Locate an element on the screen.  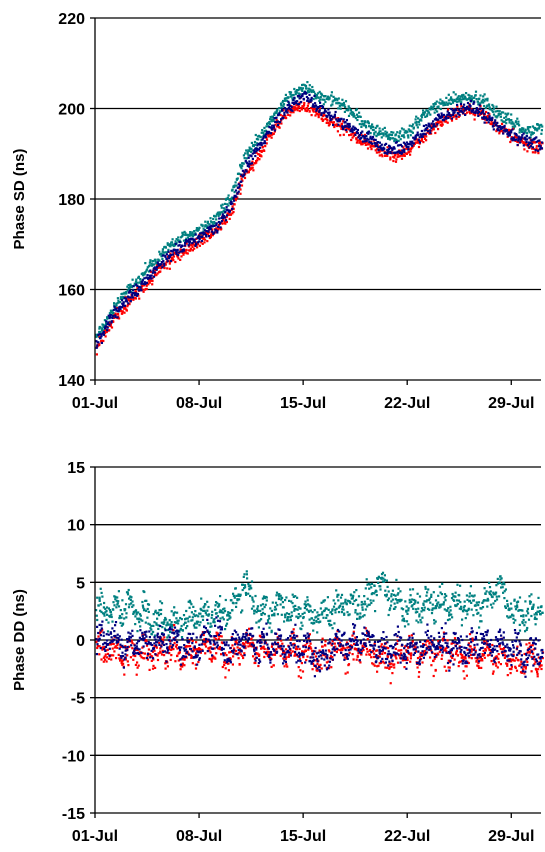
x-tick-label: 01-Jul is located at coordinates (95, 403).